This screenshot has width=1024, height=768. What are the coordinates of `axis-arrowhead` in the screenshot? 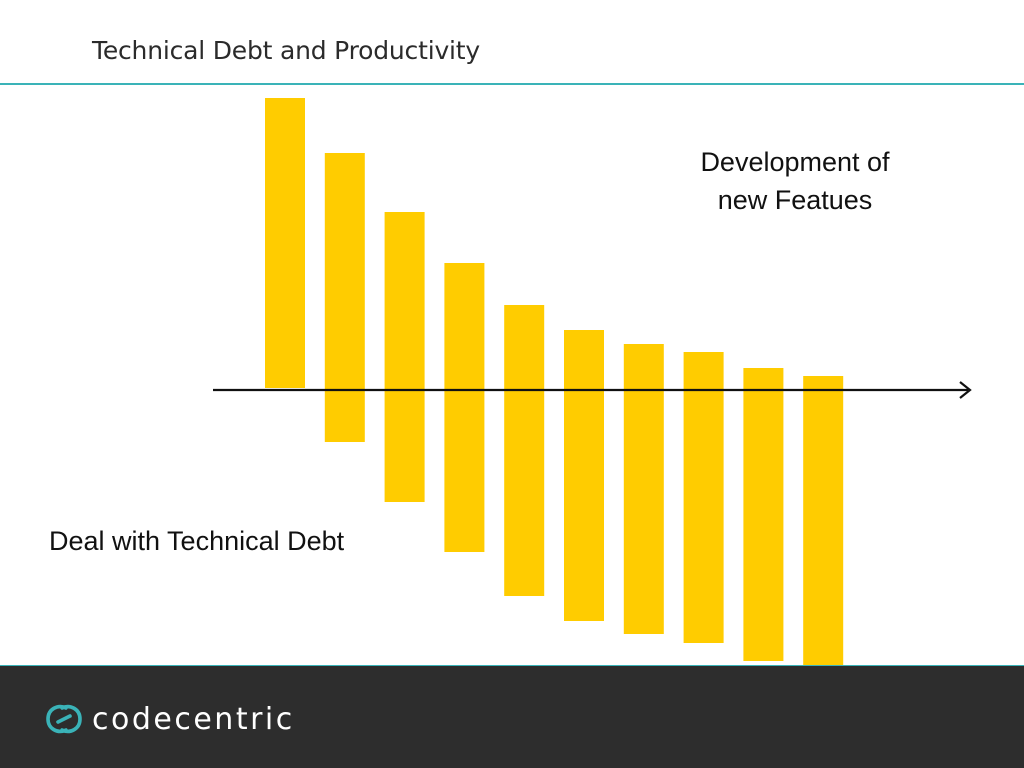 It's located at (965, 390).